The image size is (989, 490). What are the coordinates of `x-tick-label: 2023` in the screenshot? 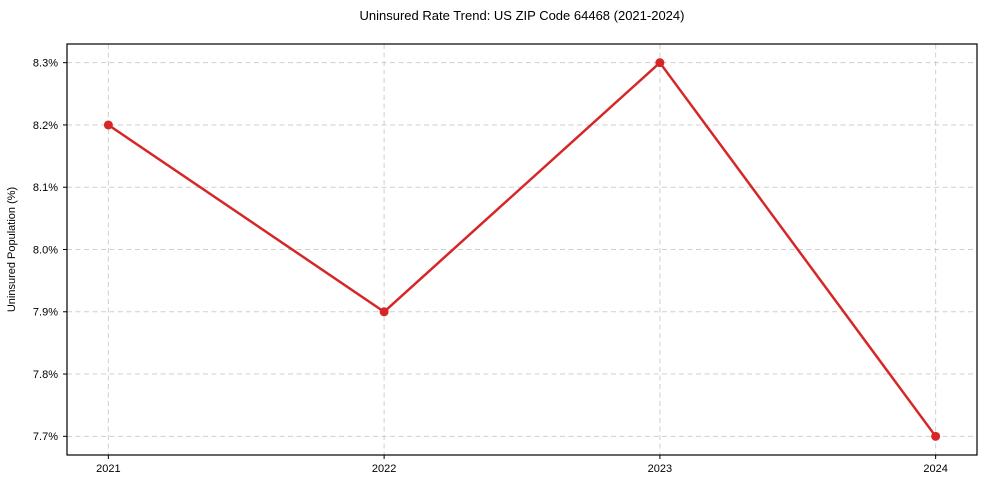 It's located at (660, 469).